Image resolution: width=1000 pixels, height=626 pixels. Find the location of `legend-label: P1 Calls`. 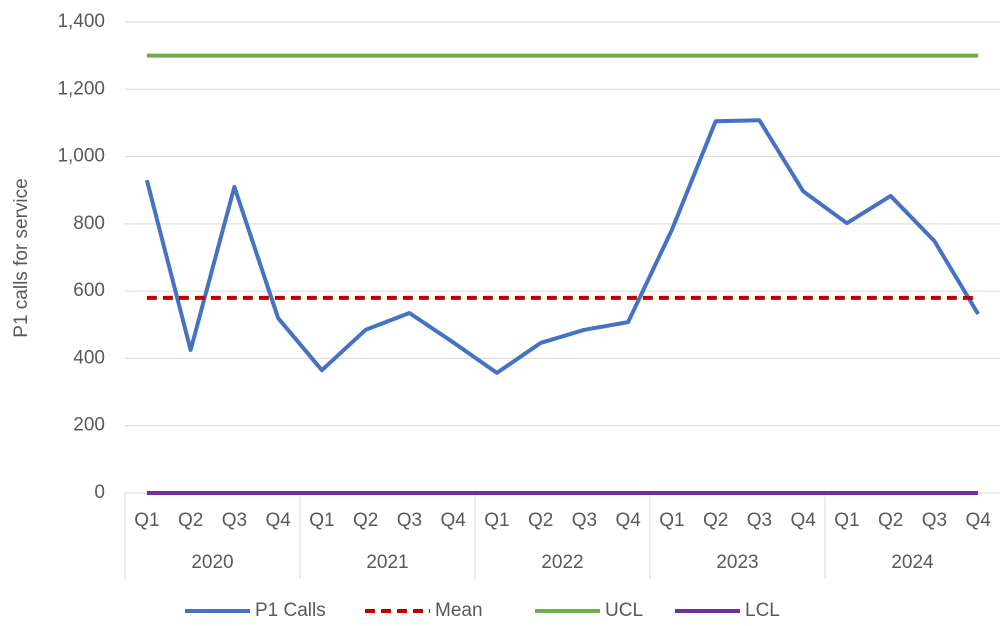

legend-label: P1 Calls is located at coordinates (290, 610).